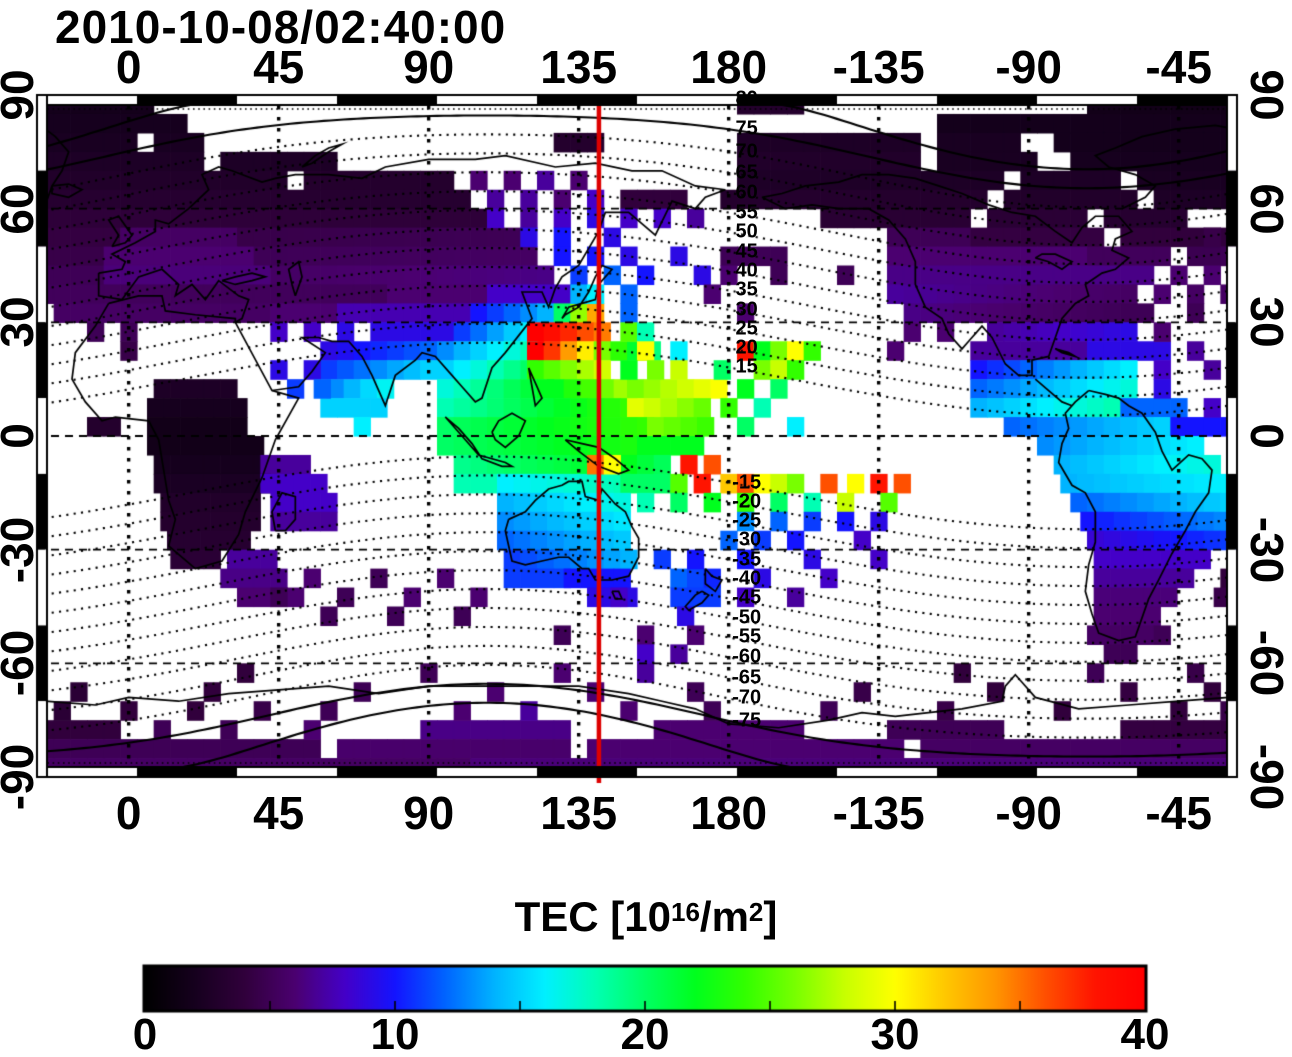 This screenshot has height=1057, width=1292. I want to click on contour-label--65: -65, so click(747, 677).